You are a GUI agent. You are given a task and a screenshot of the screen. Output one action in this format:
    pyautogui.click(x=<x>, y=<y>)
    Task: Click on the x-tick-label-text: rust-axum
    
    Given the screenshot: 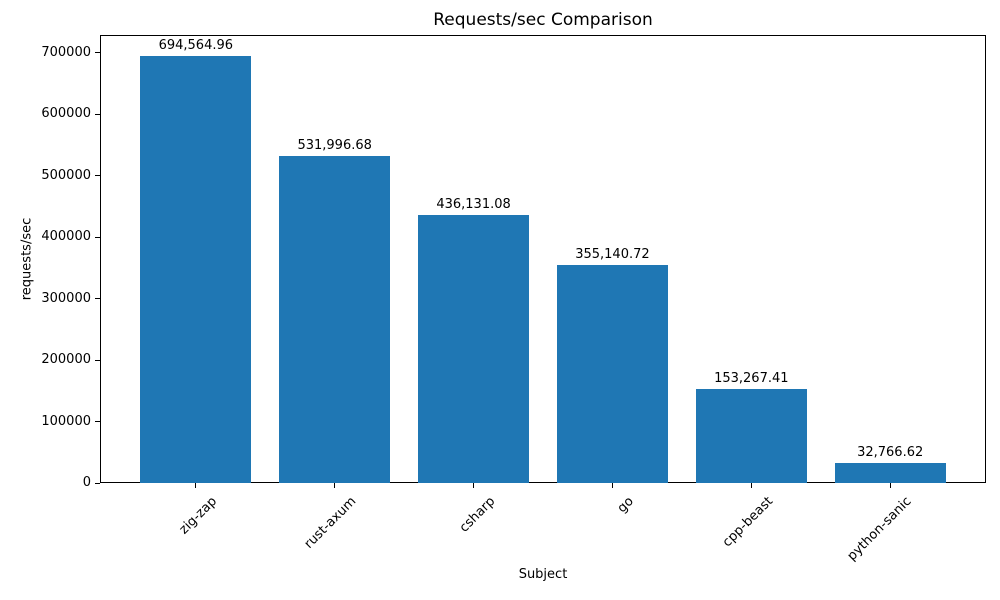 What is the action you would take?
    pyautogui.click(x=330, y=523)
    